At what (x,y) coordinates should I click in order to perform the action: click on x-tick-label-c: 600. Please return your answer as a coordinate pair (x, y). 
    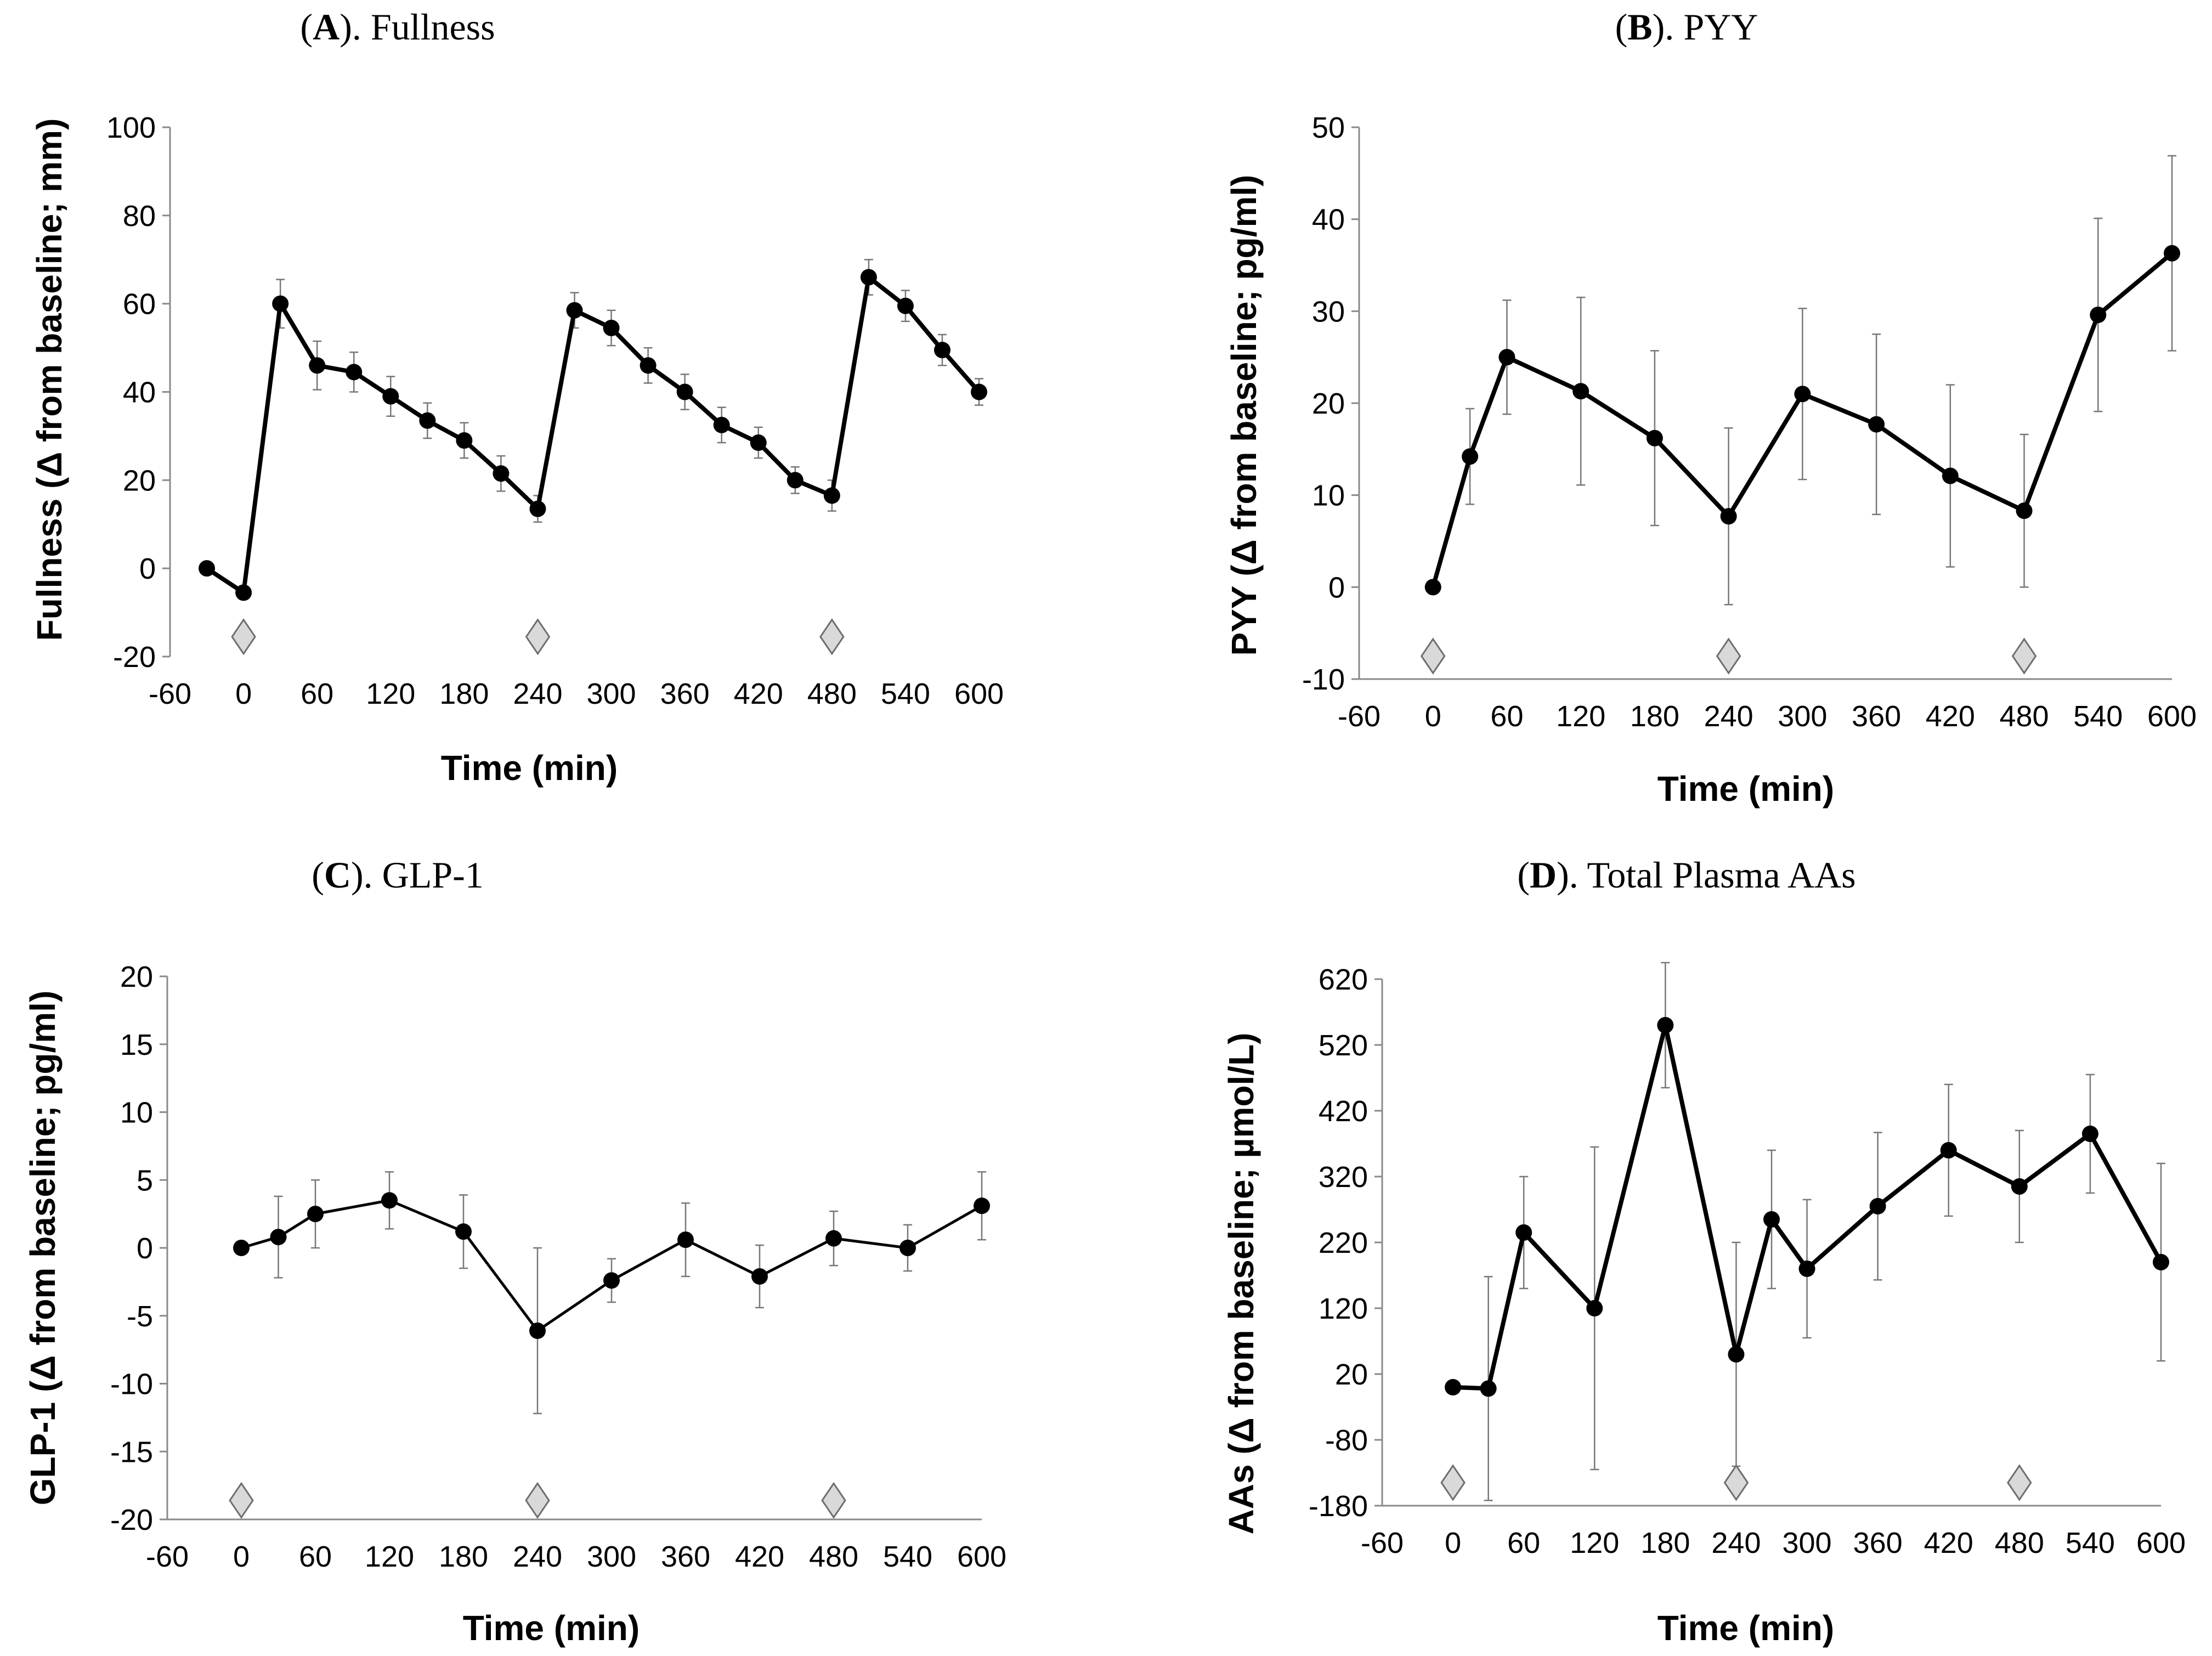
    Looking at the image, I should click on (981, 1556).